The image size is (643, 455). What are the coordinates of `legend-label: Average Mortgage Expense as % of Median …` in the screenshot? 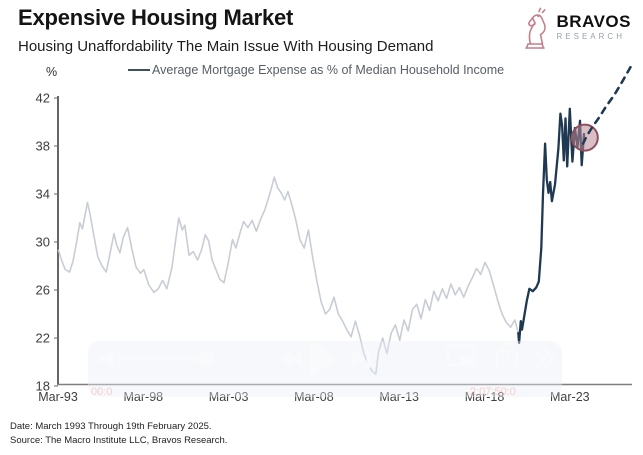 It's located at (328, 70).